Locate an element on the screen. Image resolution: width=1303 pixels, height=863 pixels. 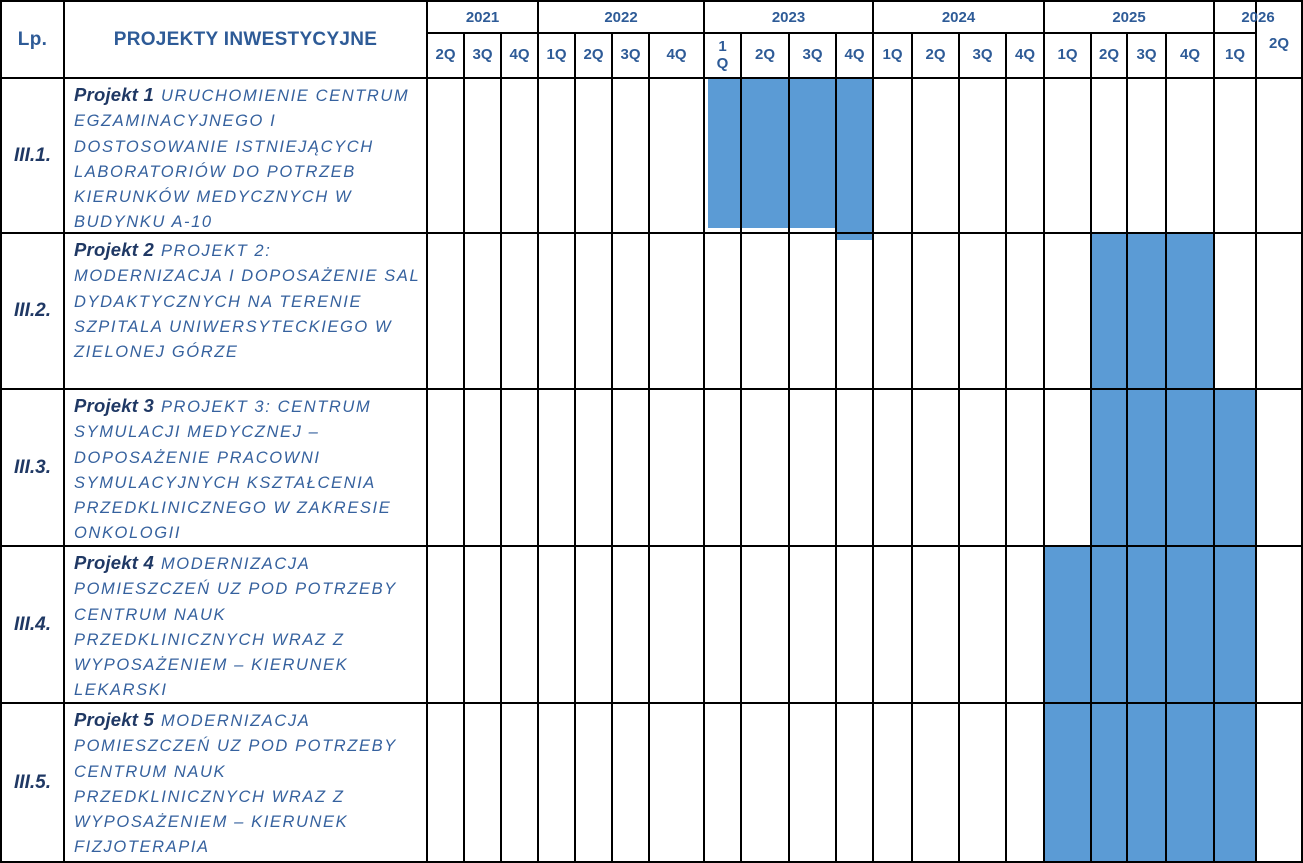
year-header-2026: 2026 is located at coordinates (1245, 18).